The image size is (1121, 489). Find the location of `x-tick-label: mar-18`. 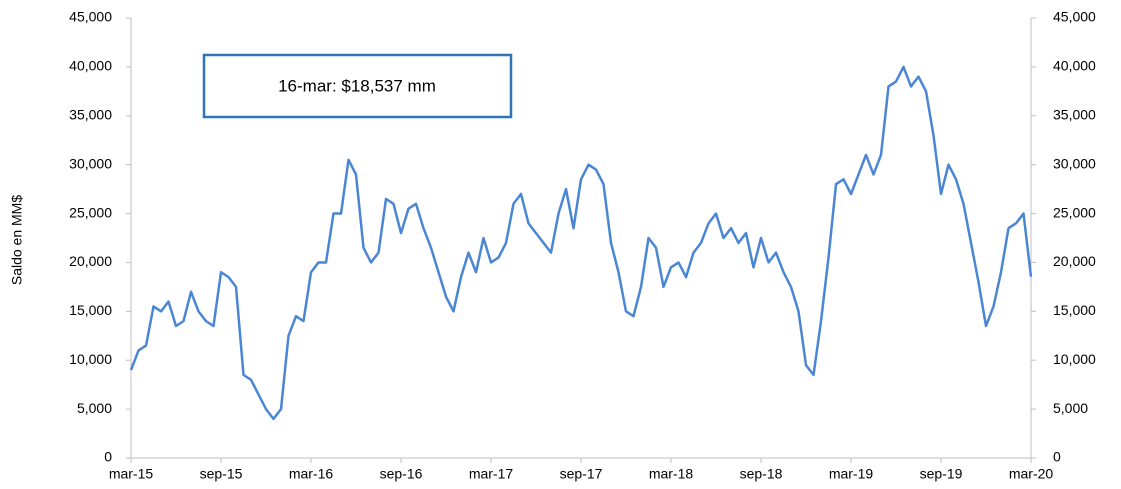

x-tick-label: mar-18 is located at coordinates (671, 474).